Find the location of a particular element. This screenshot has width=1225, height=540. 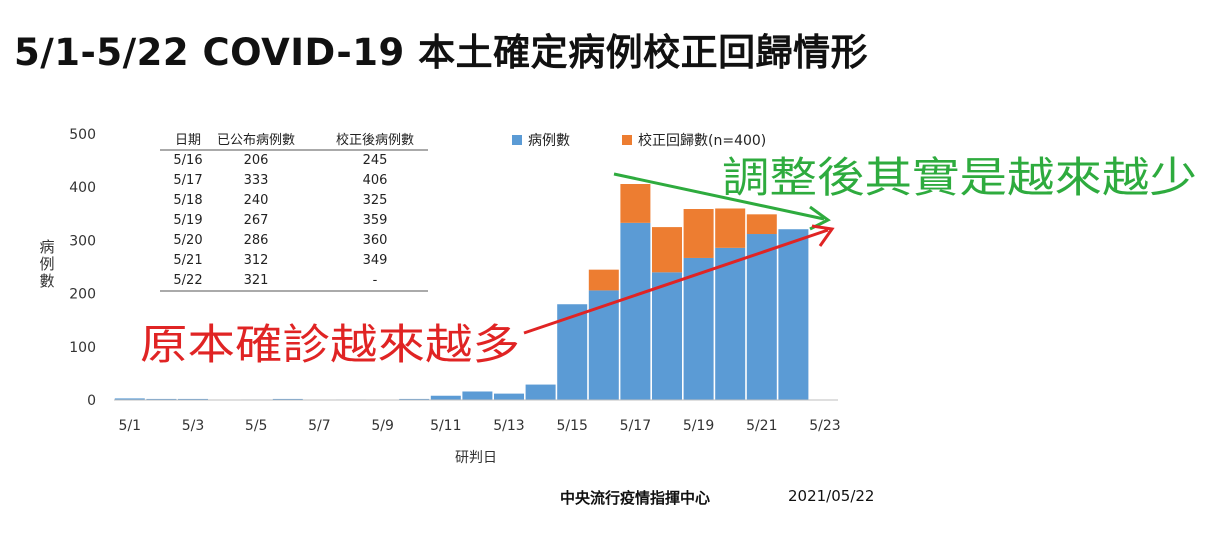

table-cell: 359 is located at coordinates (375, 220).